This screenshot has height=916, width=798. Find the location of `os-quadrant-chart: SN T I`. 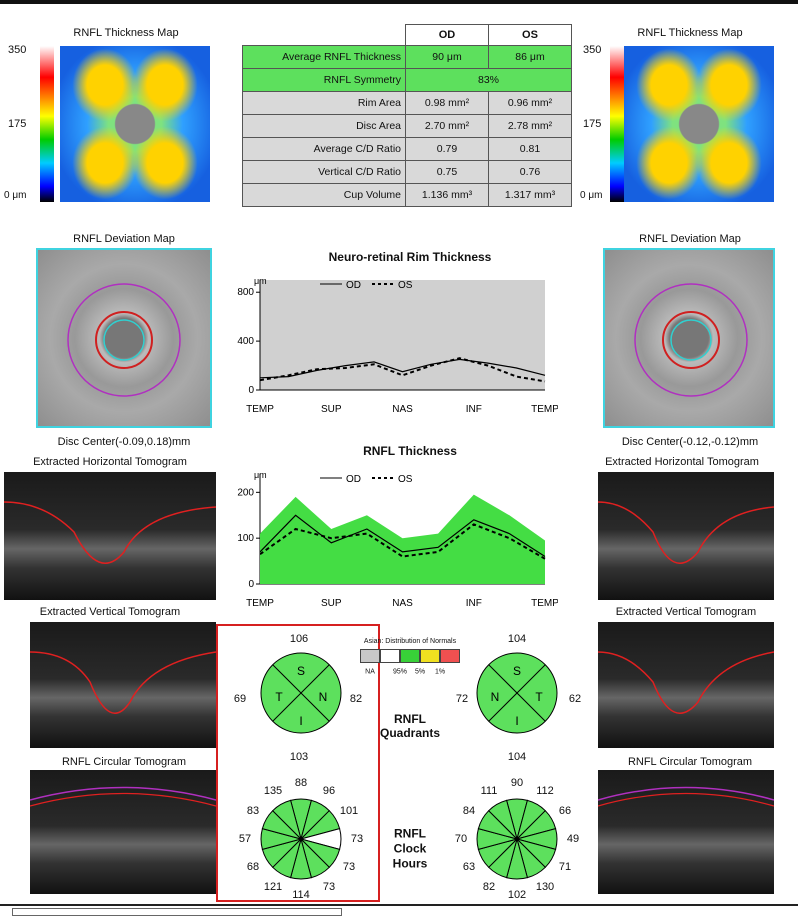

os-quadrant-chart: SN T I is located at coordinates (517, 693).